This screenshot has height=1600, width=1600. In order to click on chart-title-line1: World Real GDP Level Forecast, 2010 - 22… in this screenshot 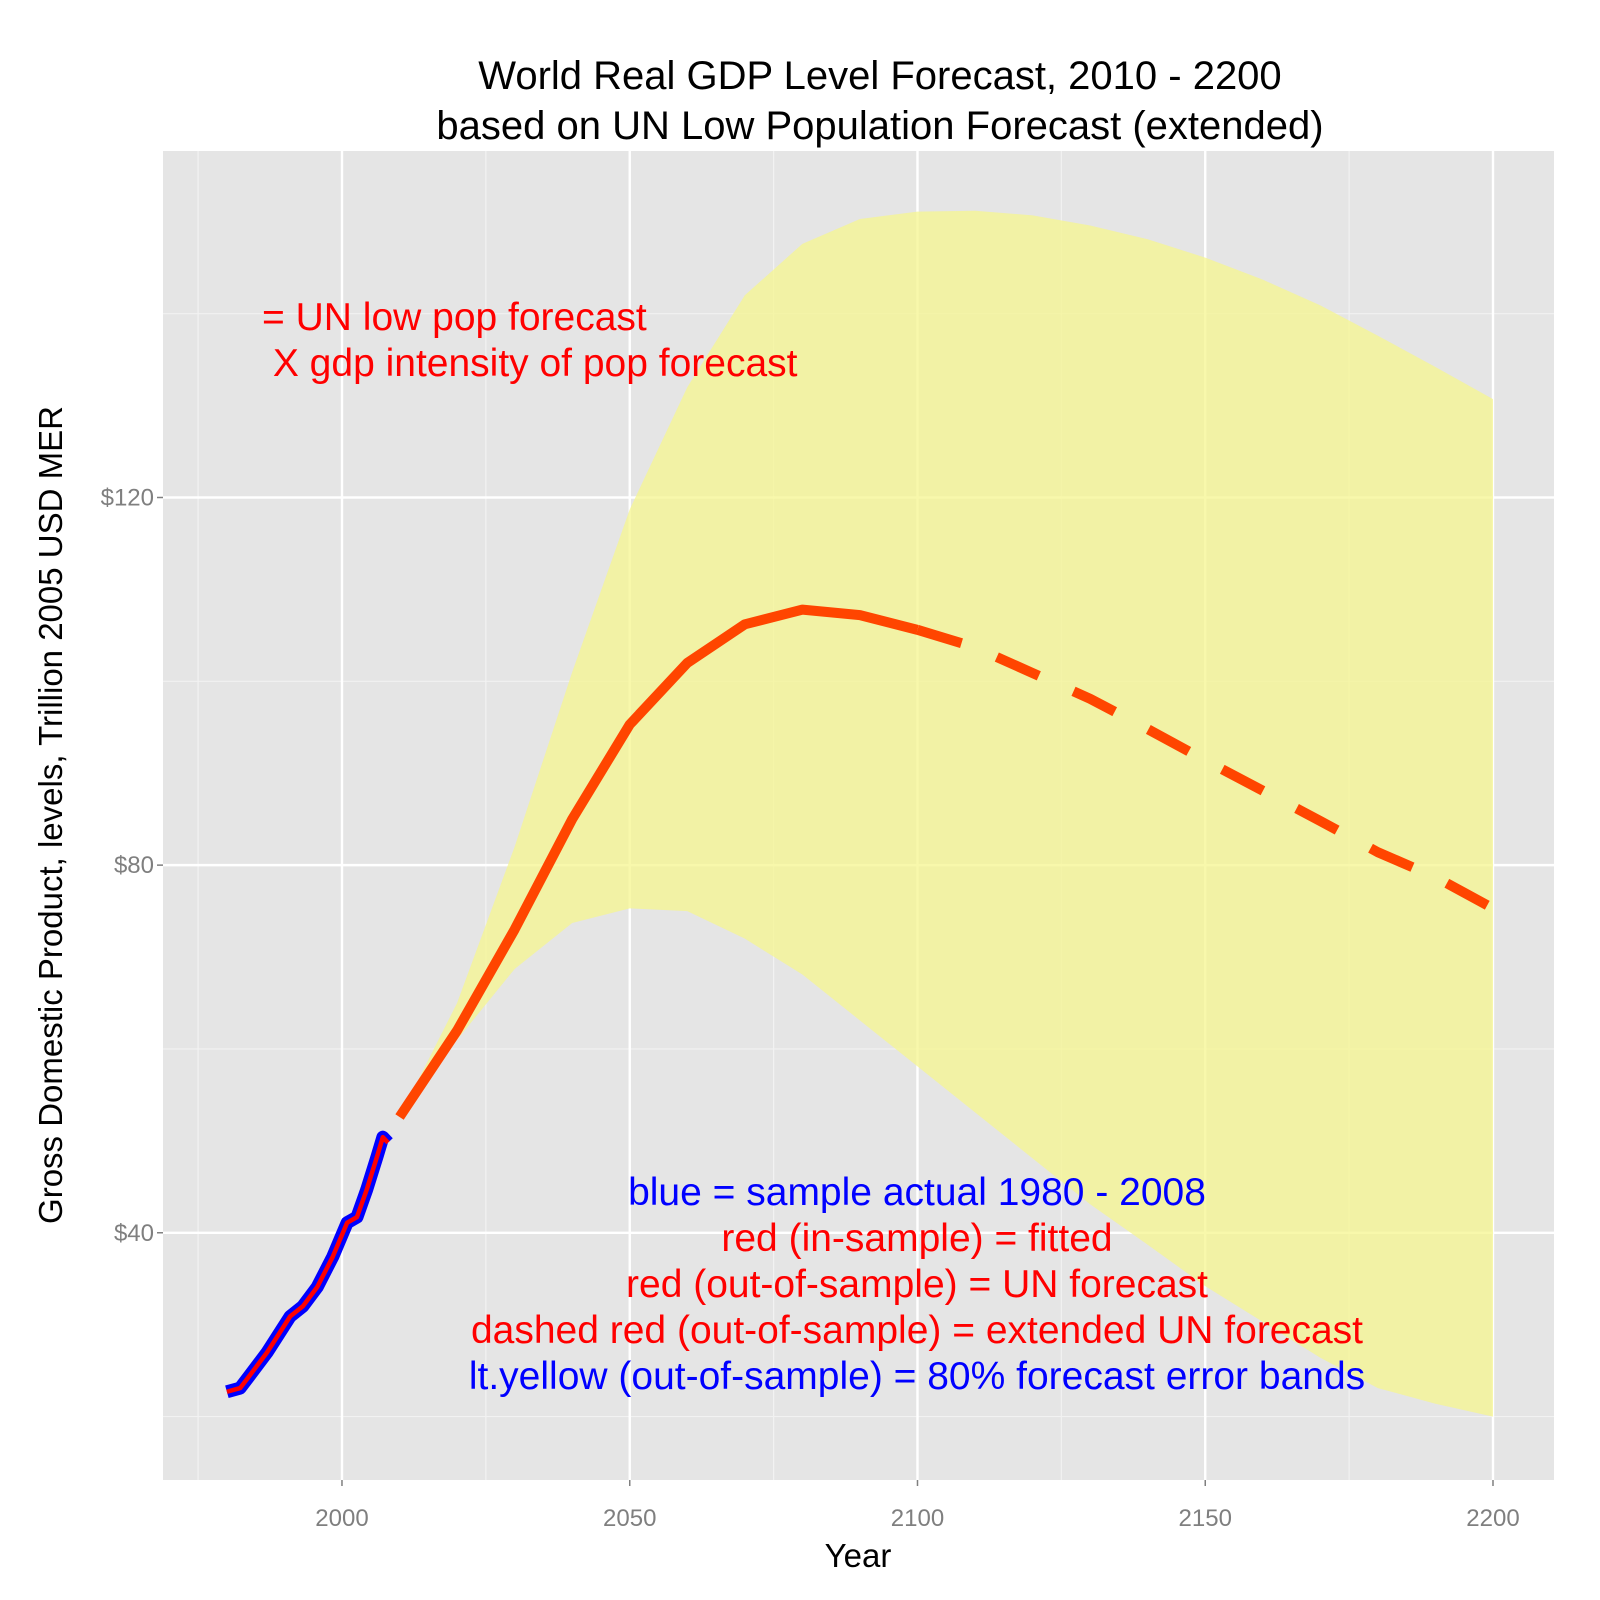, I will do `click(879, 76)`.